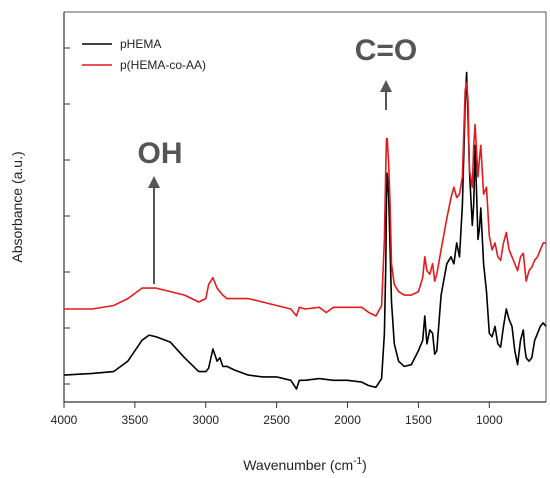 This screenshot has height=478, width=550. What do you see at coordinates (160, 210) in the screenshot?
I see `annotation-oh: OH` at bounding box center [160, 210].